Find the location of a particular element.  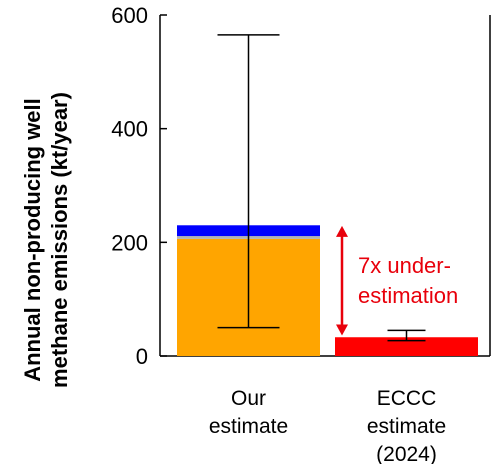

annotation-text-line: 7x under- is located at coordinates (404, 265).